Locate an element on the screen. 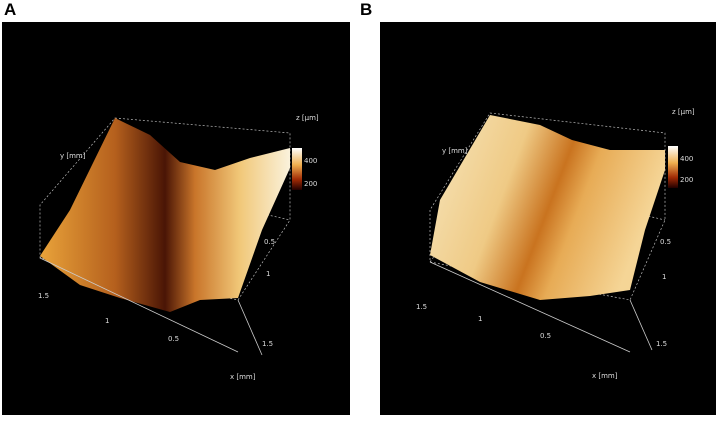  panel-label: B is located at coordinates (366, 9).